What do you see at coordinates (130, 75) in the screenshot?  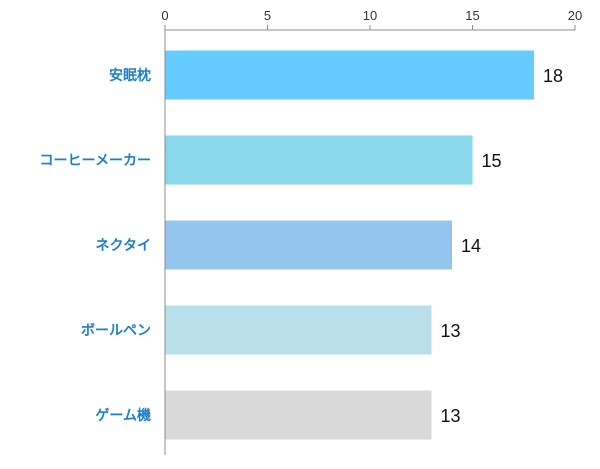 I see `category-label: 安眠枕` at bounding box center [130, 75].